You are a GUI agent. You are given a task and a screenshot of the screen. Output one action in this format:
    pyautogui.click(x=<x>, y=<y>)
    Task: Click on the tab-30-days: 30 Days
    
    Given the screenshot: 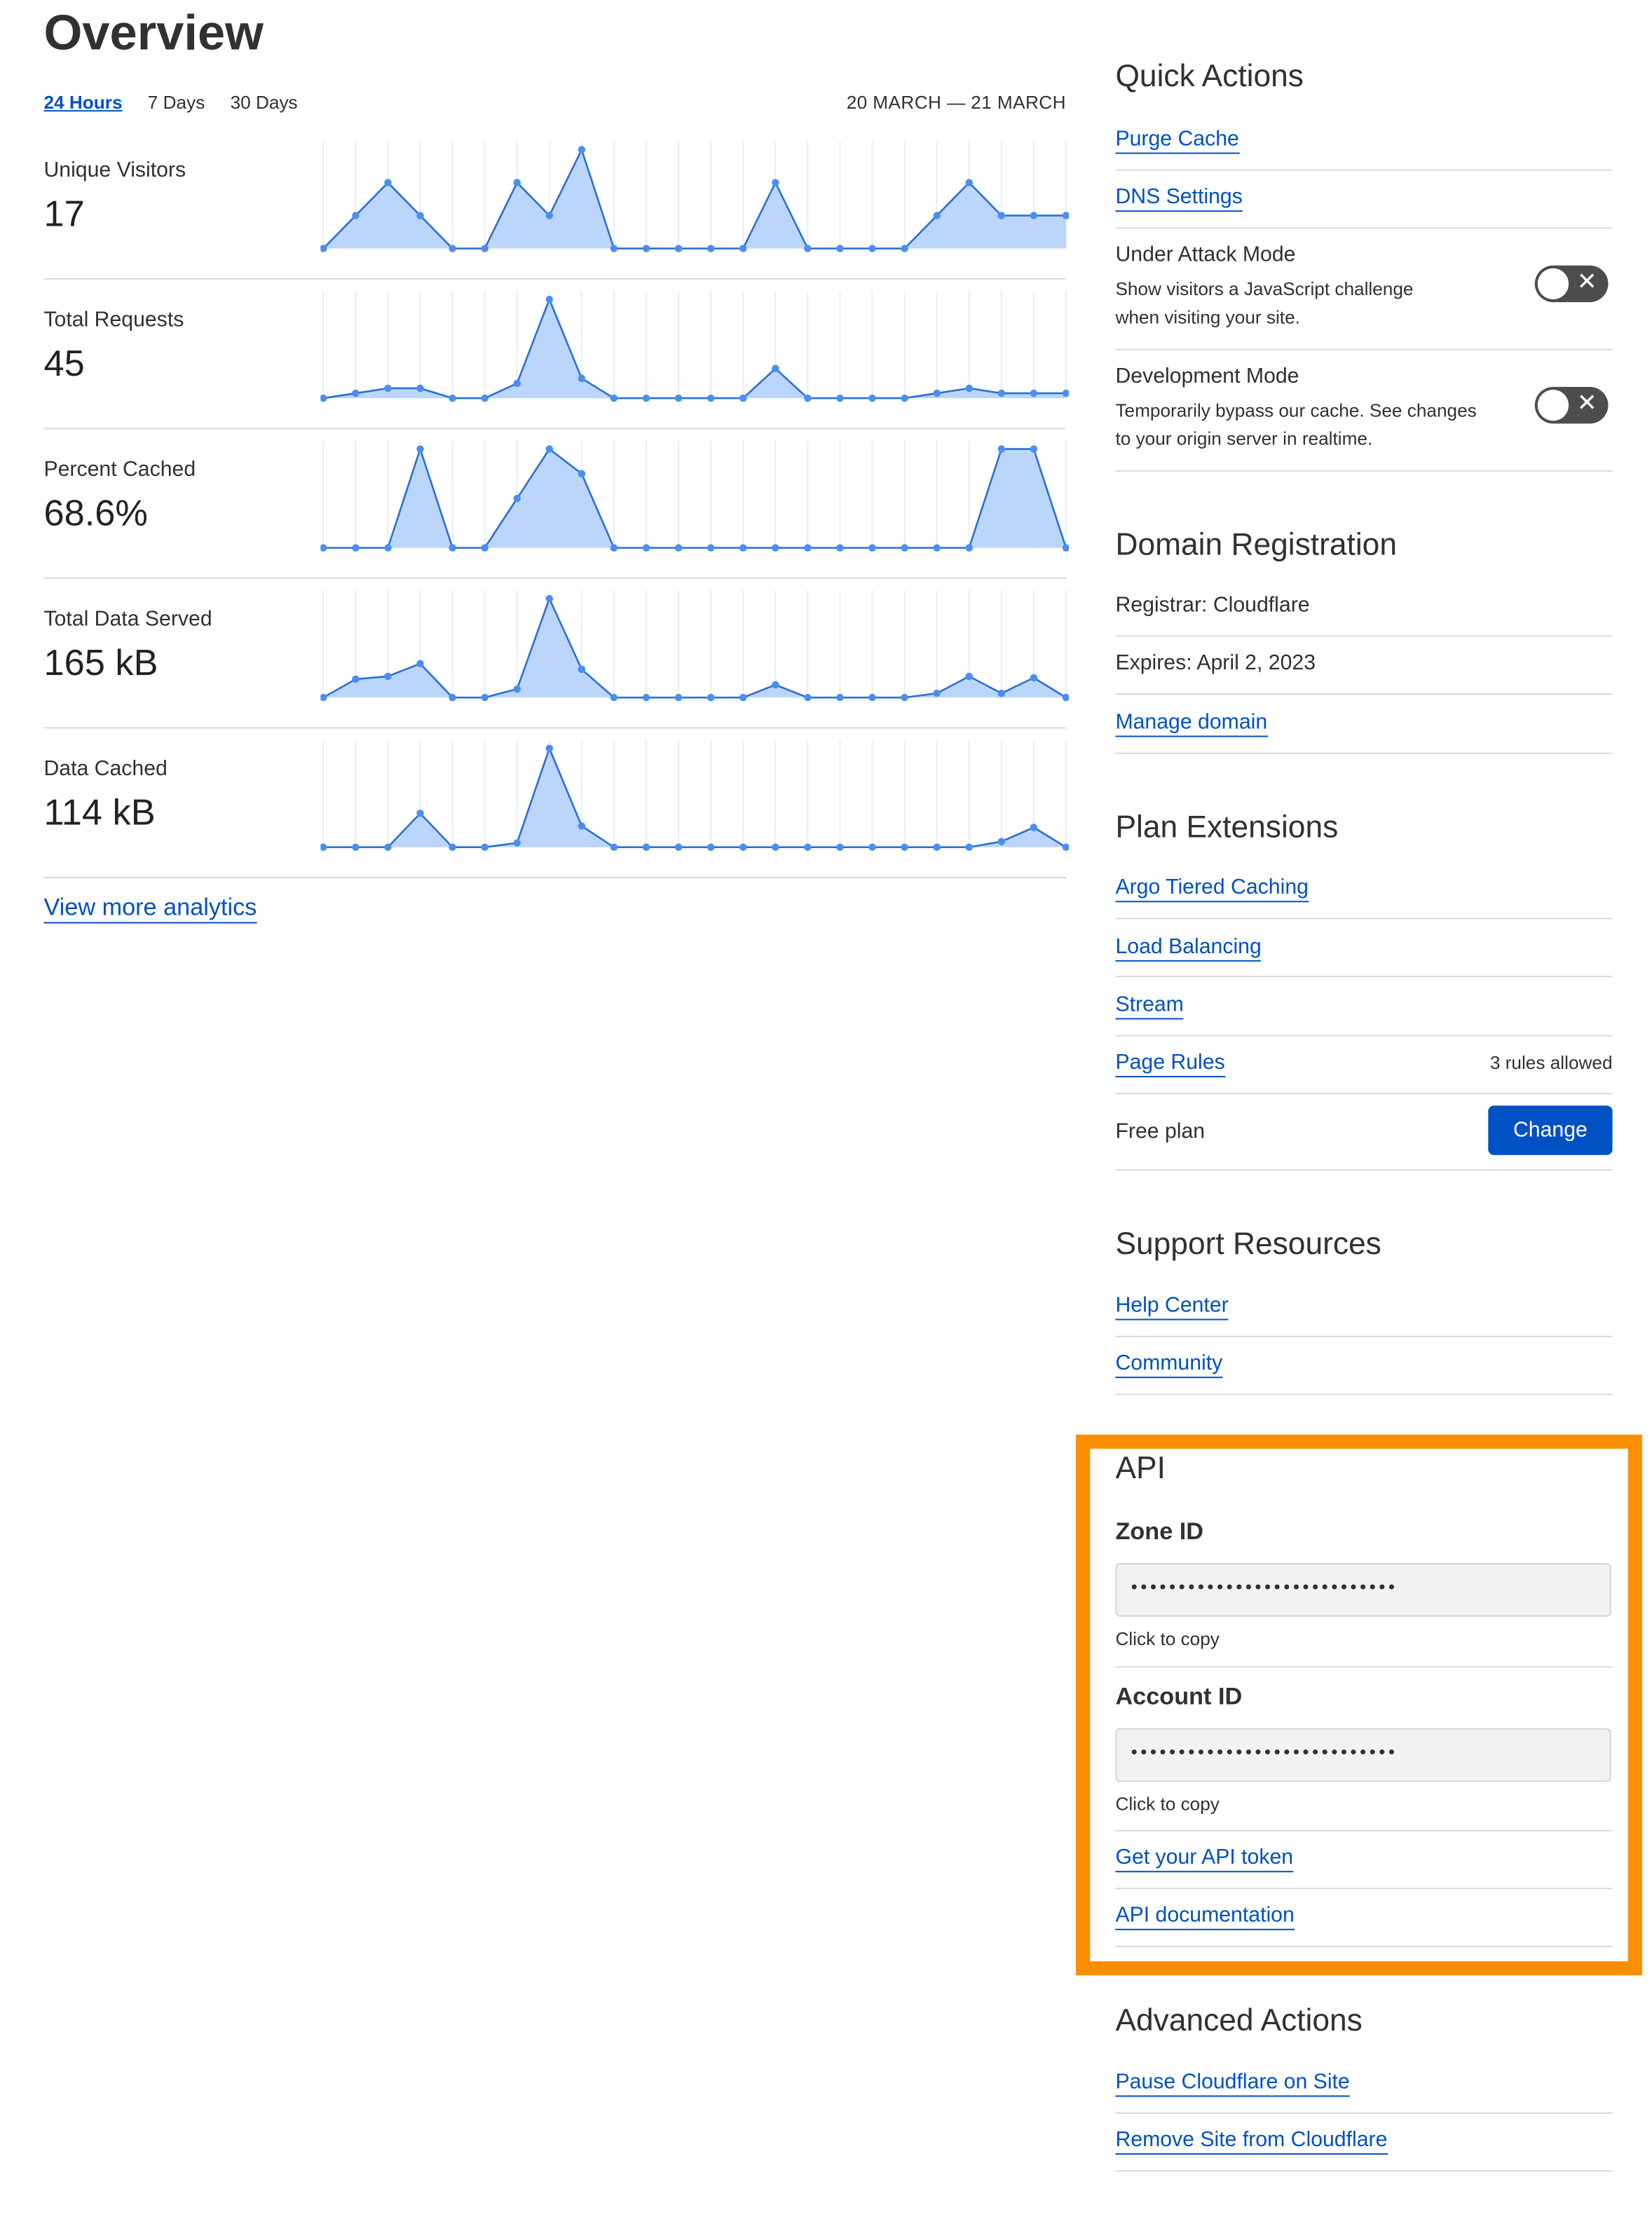 What is the action you would take?
    pyautogui.click(x=264, y=102)
    